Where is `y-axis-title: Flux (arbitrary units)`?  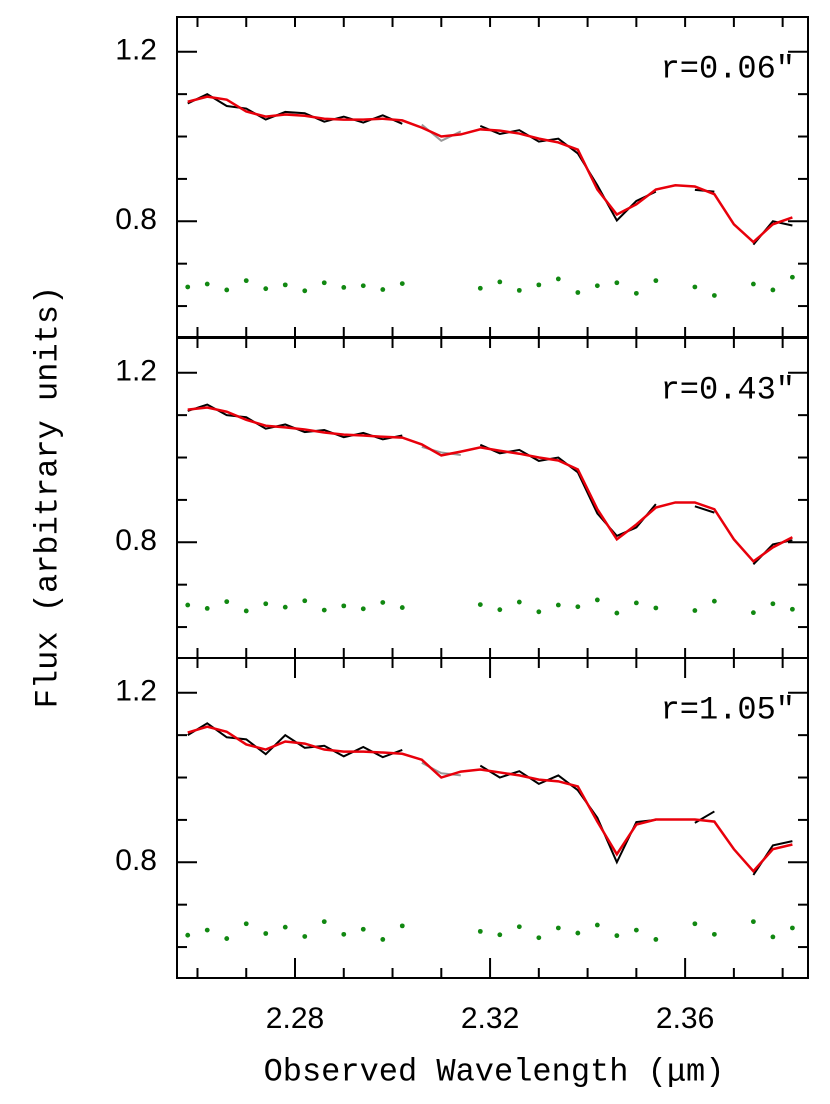 y-axis-title: Flux (arbitrary units) is located at coordinates (47, 497).